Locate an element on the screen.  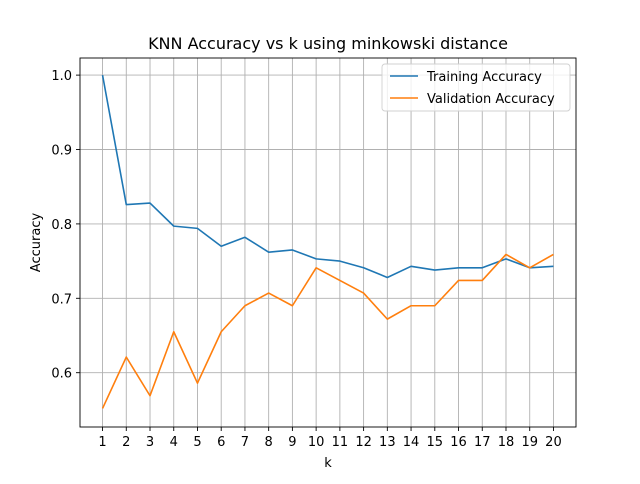
x-tick-label: 19 is located at coordinates (529, 442).